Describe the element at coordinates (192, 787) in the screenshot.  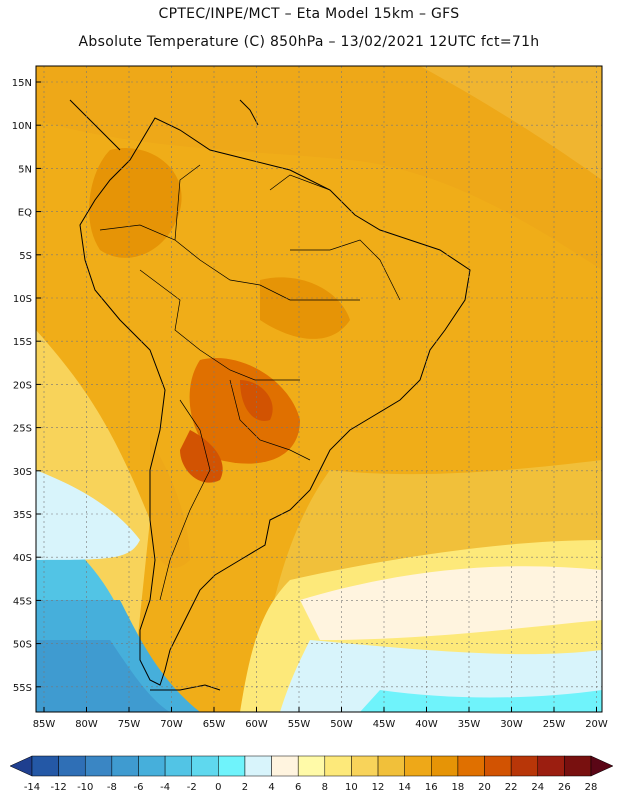
I see `colorbar-label: -2` at that location.